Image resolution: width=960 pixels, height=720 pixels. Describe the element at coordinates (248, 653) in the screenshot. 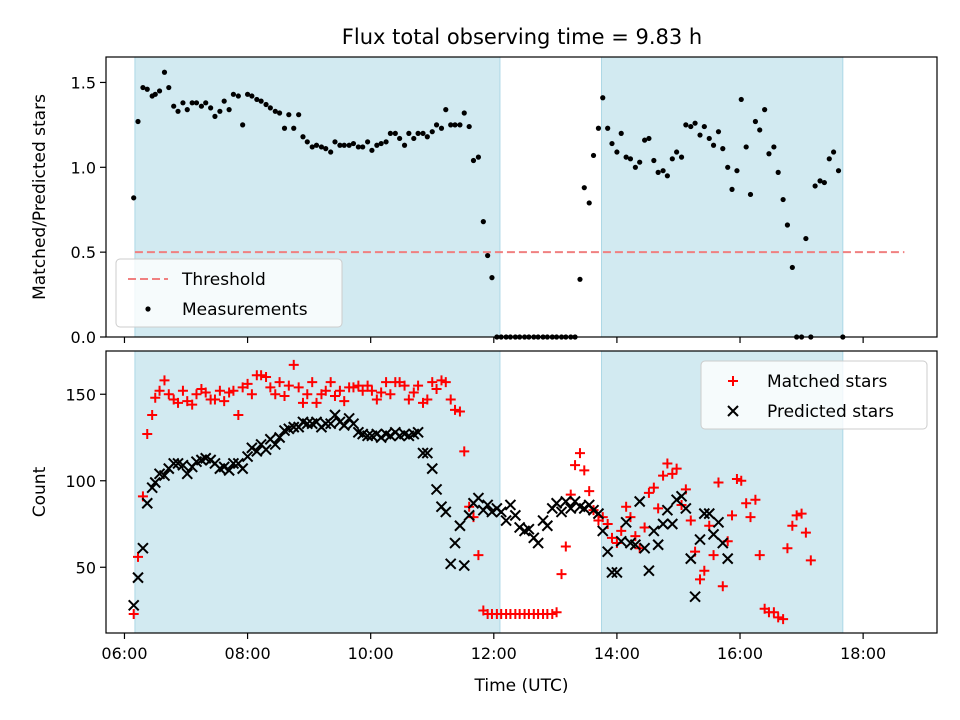

I see `count-x-tick-label: 08:00` at that location.